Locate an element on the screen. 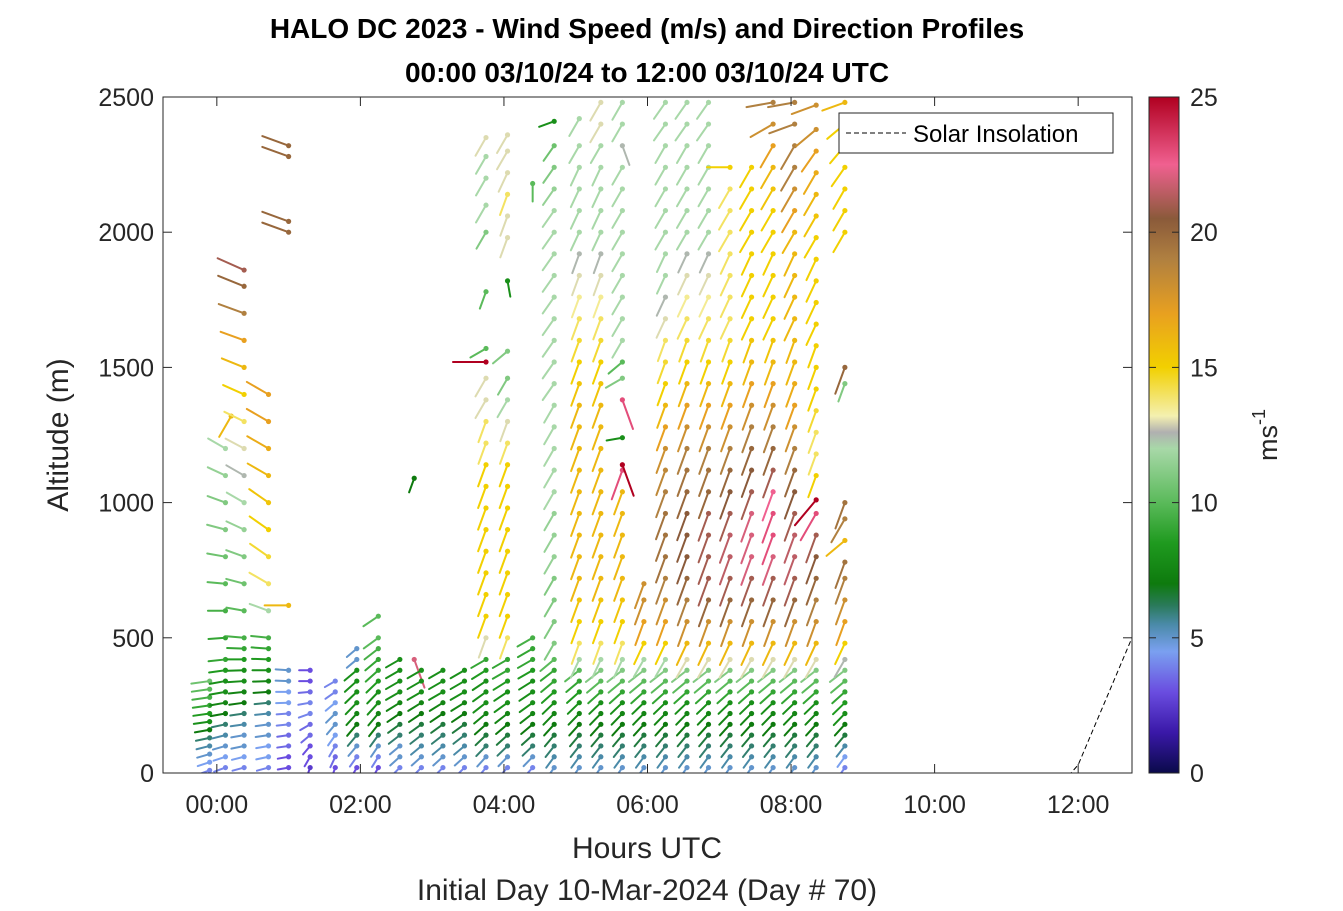  y-tick-label: 0 is located at coordinates (147, 774).